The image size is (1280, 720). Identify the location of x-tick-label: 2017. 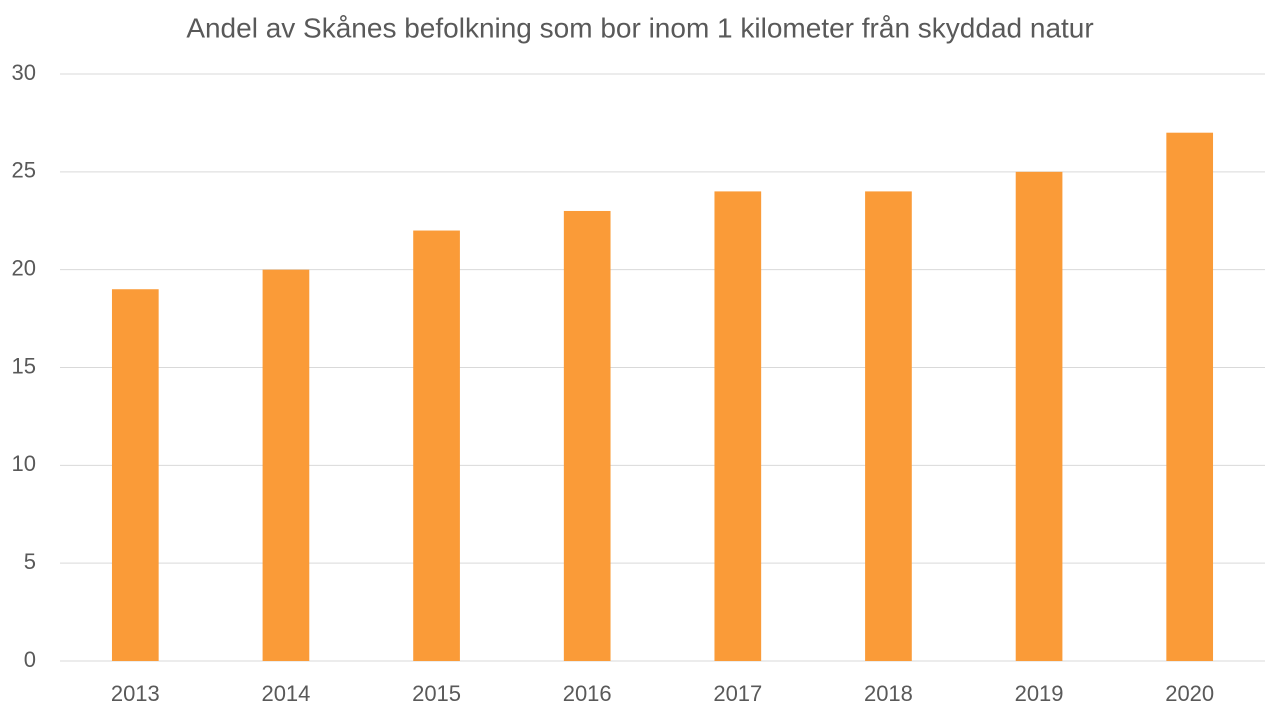
(737, 693).